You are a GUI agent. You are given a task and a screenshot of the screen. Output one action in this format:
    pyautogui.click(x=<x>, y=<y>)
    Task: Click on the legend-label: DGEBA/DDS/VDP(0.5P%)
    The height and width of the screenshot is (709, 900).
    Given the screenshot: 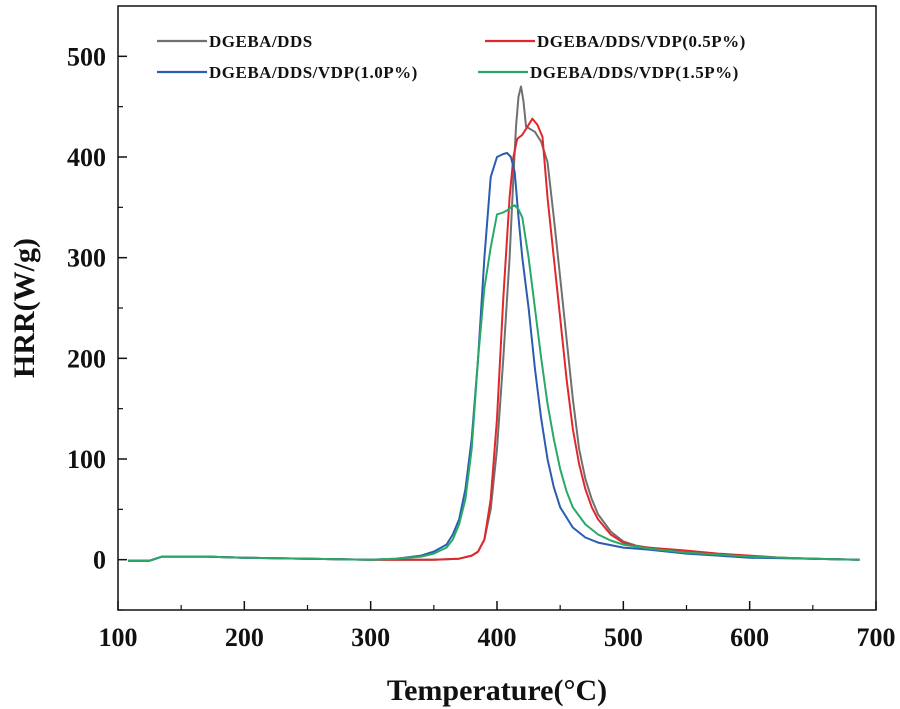 What is the action you would take?
    pyautogui.click(x=641, y=41)
    